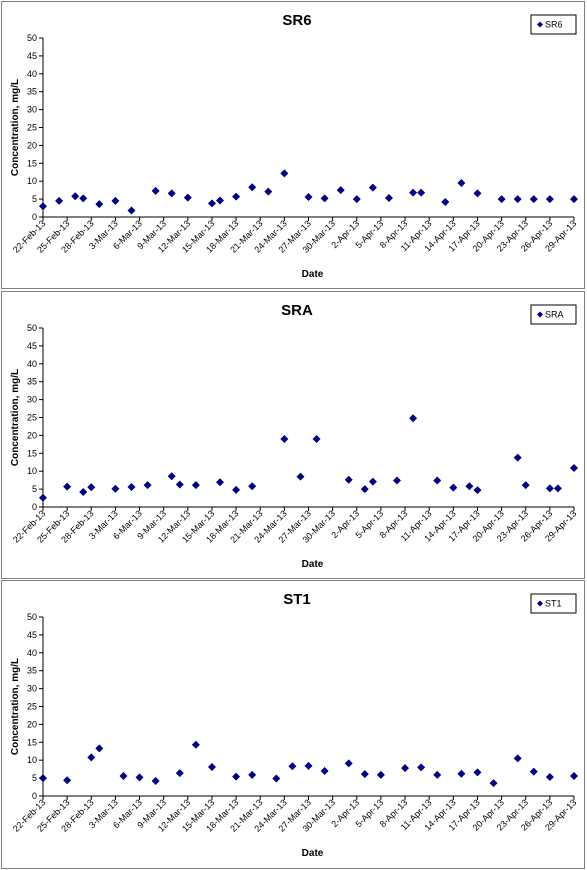  I want to click on y-tick-label: 35, so click(32, 671).